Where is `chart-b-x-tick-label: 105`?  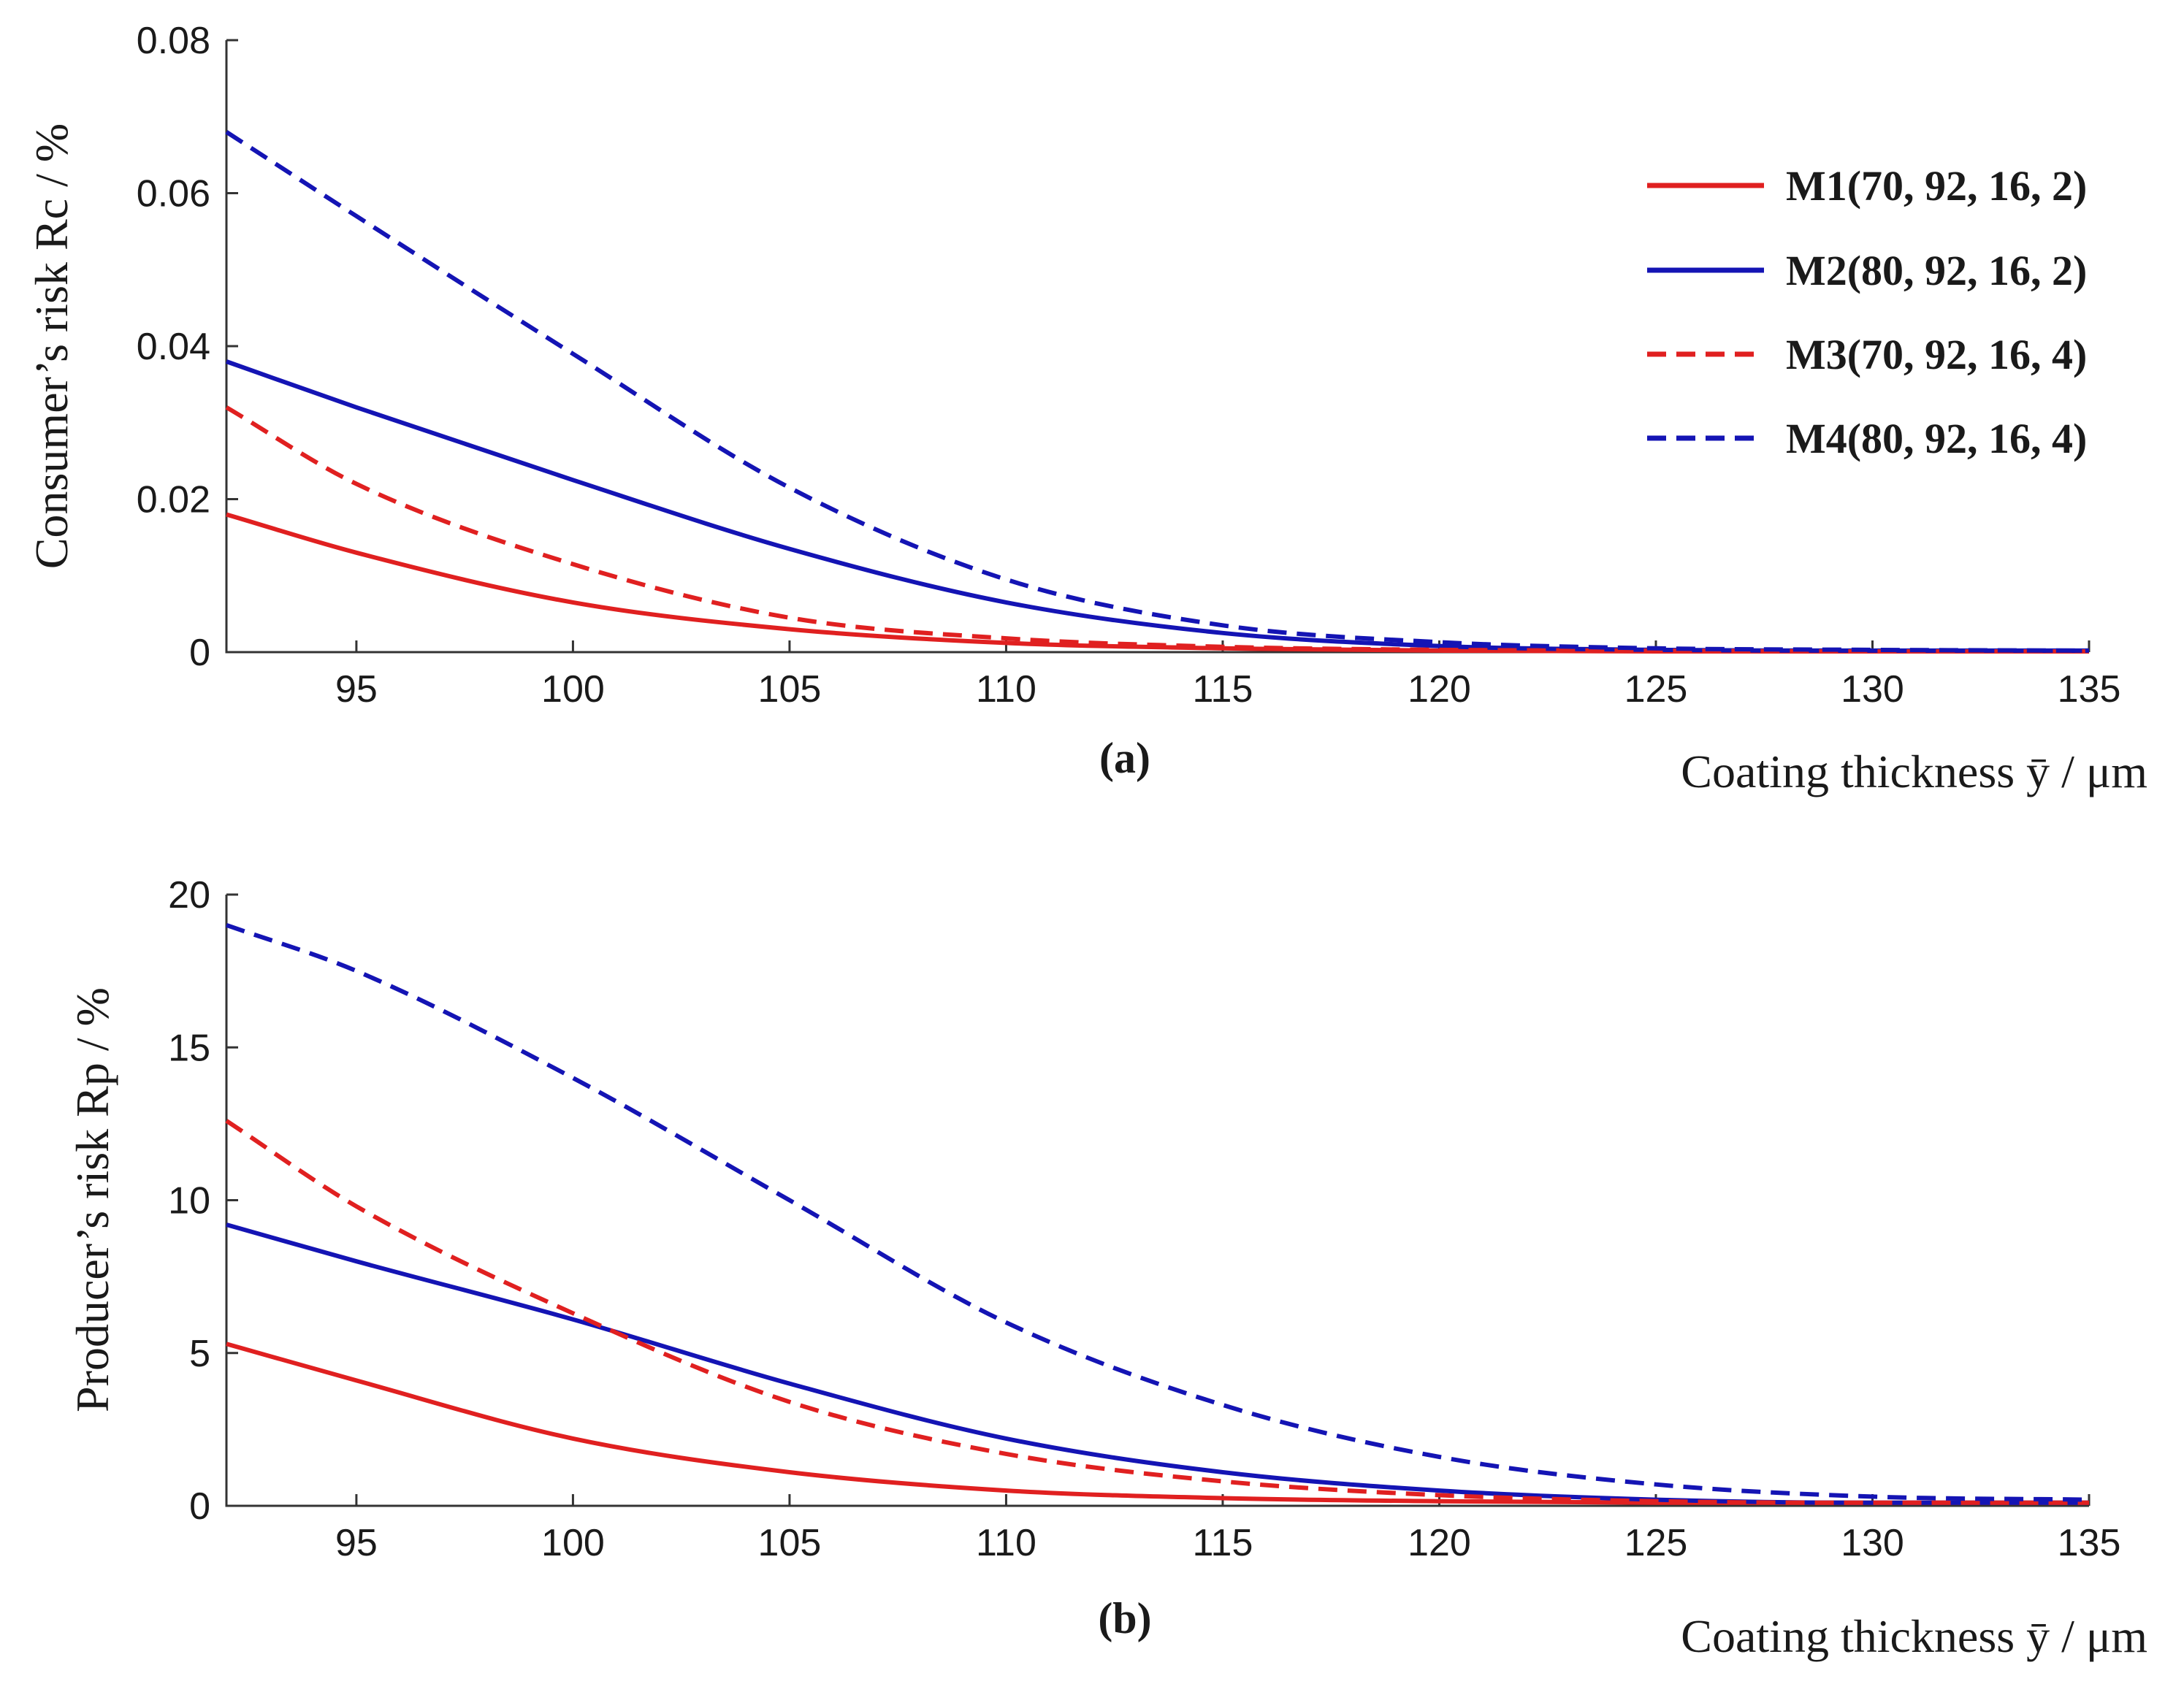 chart-b-x-tick-label: 105 is located at coordinates (790, 1543).